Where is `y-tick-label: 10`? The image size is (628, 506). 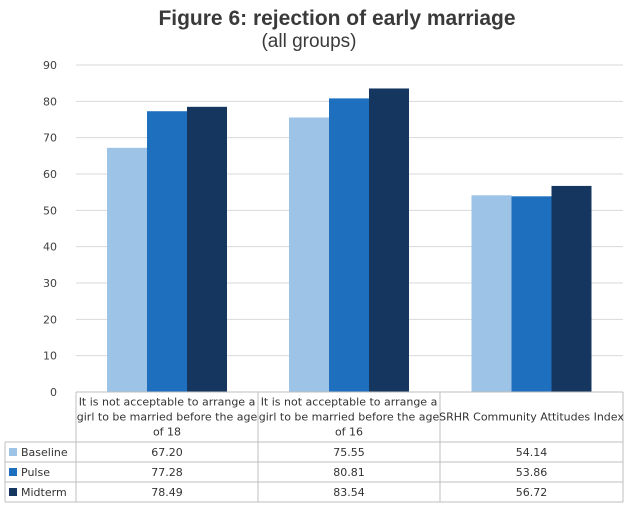
y-tick-label: 10 is located at coordinates (50, 356).